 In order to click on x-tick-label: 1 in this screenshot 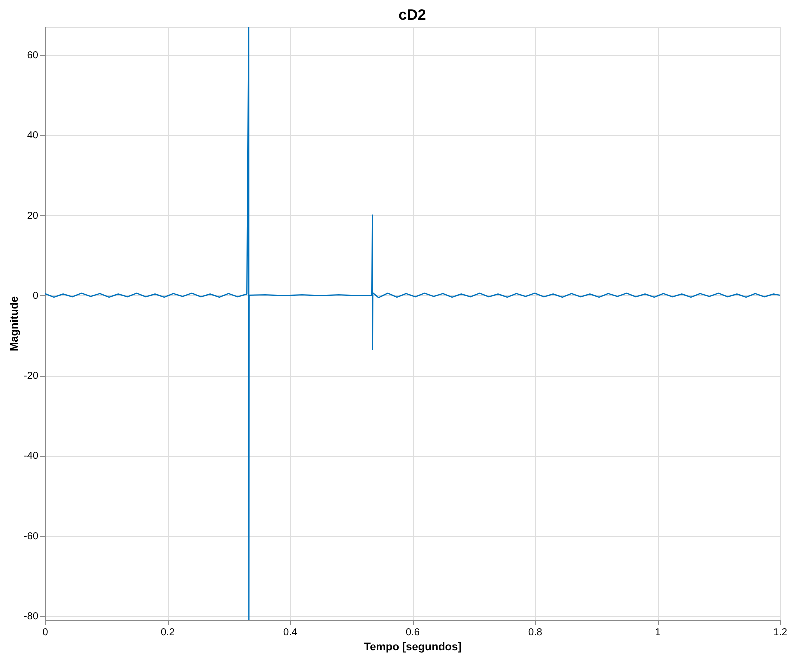, I will do `click(658, 633)`.